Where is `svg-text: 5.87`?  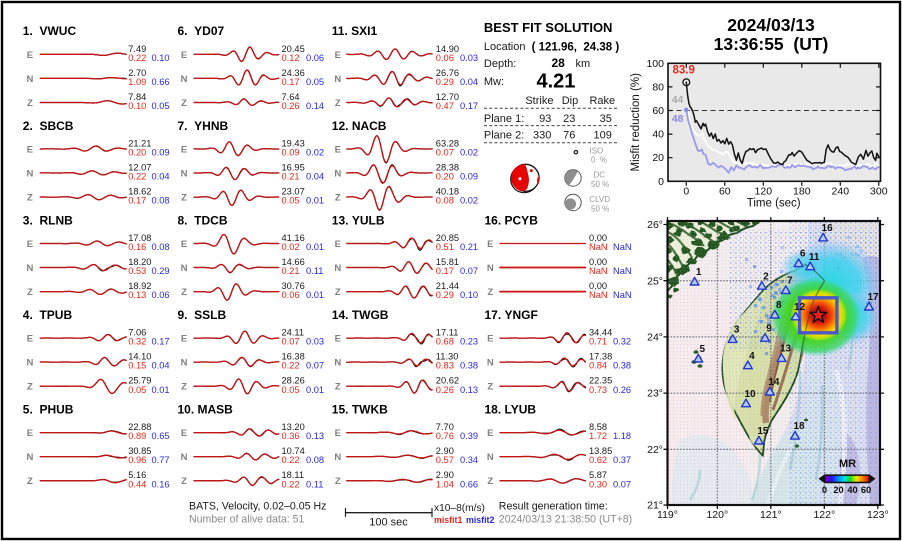
svg-text: 5.87 is located at coordinates (598, 475).